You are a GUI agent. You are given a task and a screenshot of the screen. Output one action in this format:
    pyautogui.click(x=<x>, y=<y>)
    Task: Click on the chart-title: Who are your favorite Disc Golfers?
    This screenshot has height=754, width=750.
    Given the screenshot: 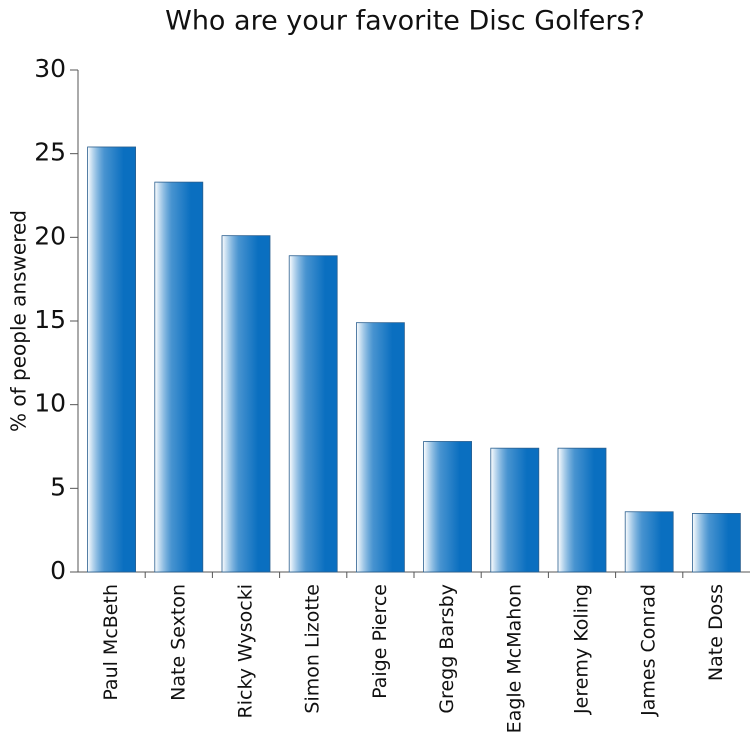 What is the action you would take?
    pyautogui.click(x=405, y=21)
    